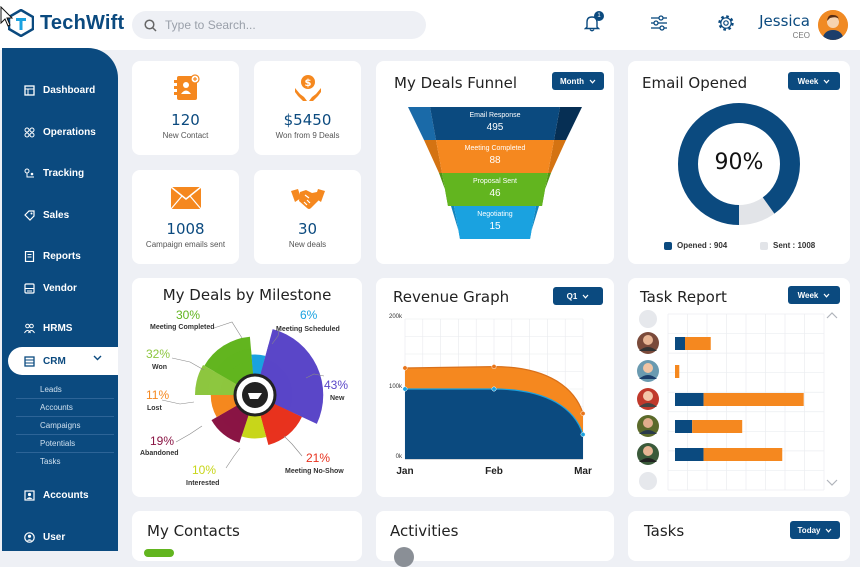 The width and height of the screenshot is (860, 567). What do you see at coordinates (29, 172) in the screenshot?
I see `tracking-icon` at bounding box center [29, 172].